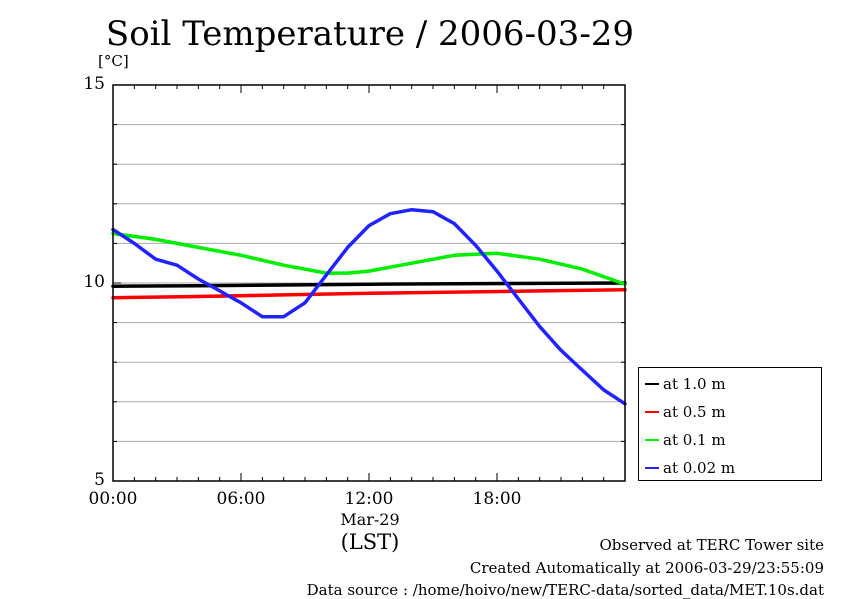  I want to click on x-date-label: Mar-29, so click(370, 519).